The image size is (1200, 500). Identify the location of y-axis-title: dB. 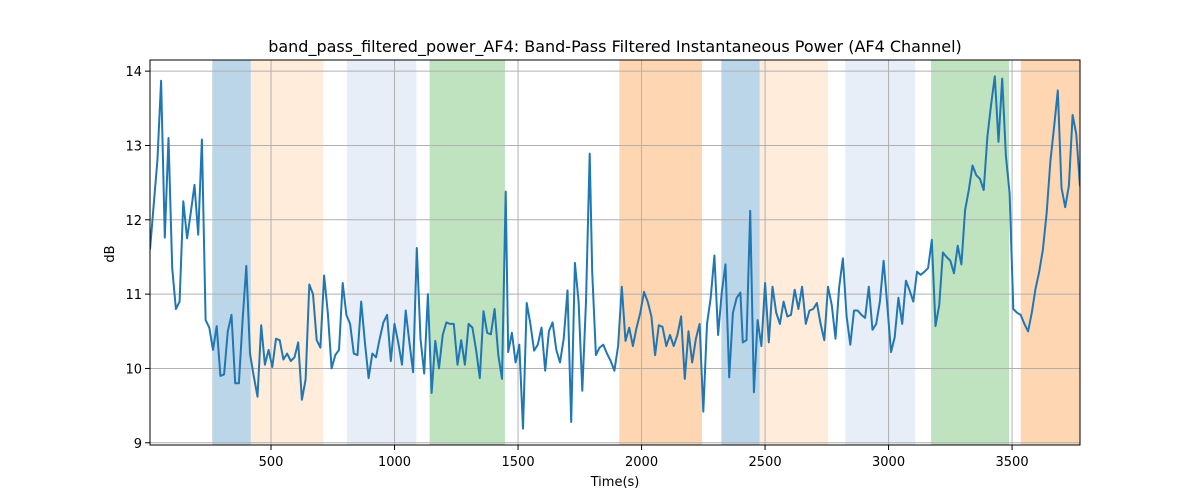
(110, 253).